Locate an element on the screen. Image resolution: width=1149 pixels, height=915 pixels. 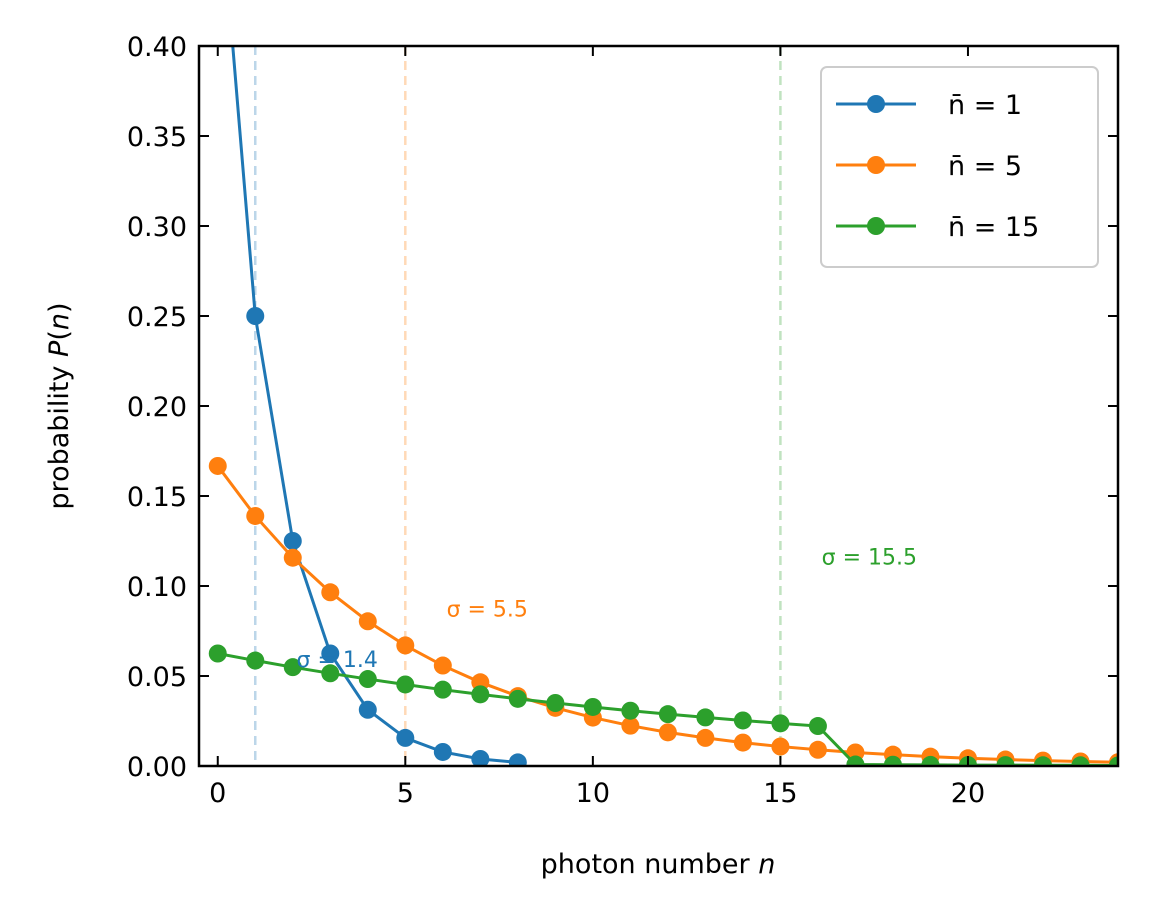
x-tick-label: 0 is located at coordinates (217, 793).